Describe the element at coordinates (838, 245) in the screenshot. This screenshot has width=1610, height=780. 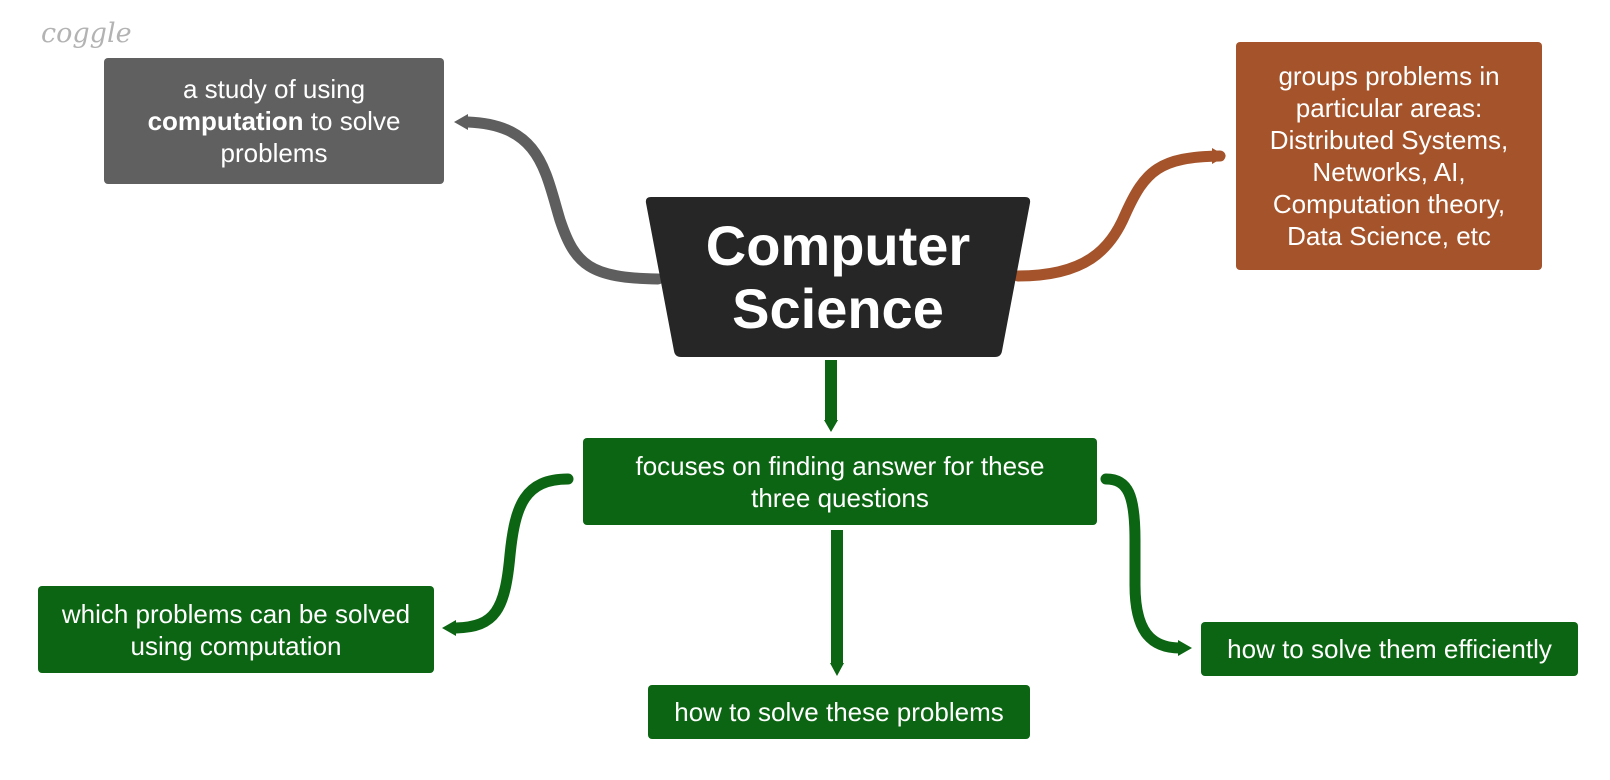
I see `root-title-line1: Computer` at that location.